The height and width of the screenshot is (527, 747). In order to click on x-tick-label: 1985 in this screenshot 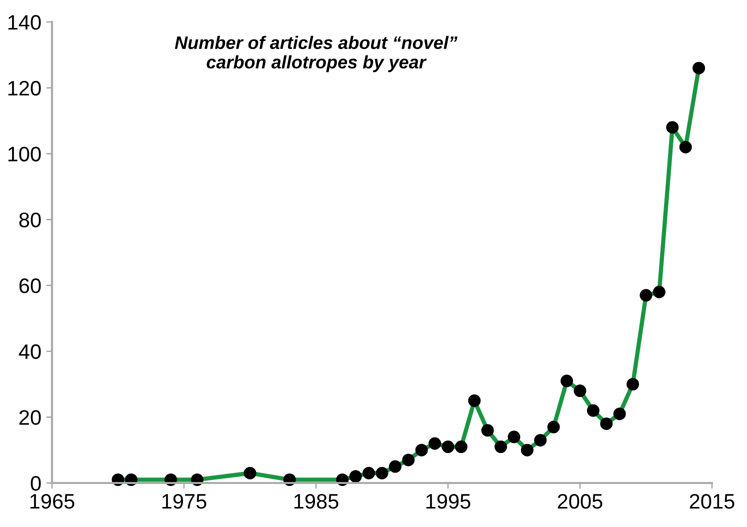, I will do `click(316, 501)`.